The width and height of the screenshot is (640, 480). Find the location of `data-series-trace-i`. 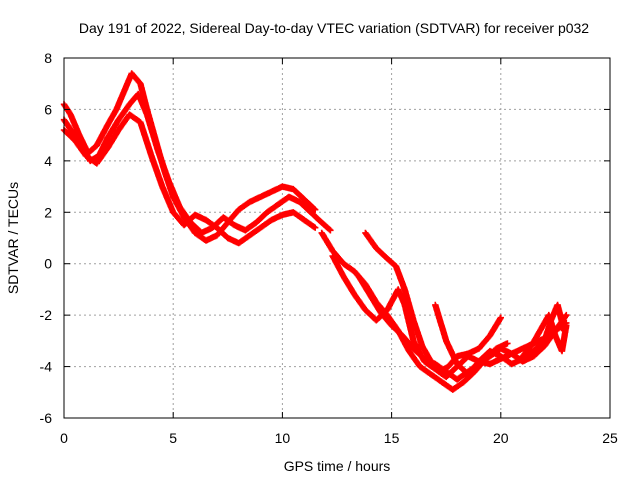

data-series-trace-i is located at coordinates (544, 335).